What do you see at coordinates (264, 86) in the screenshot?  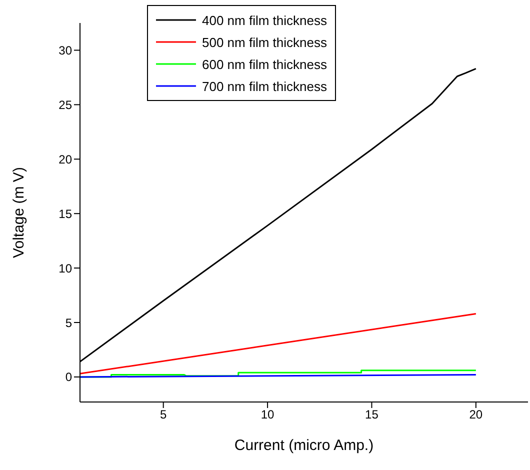 I see `legend-label: 700 nm film thickness` at bounding box center [264, 86].